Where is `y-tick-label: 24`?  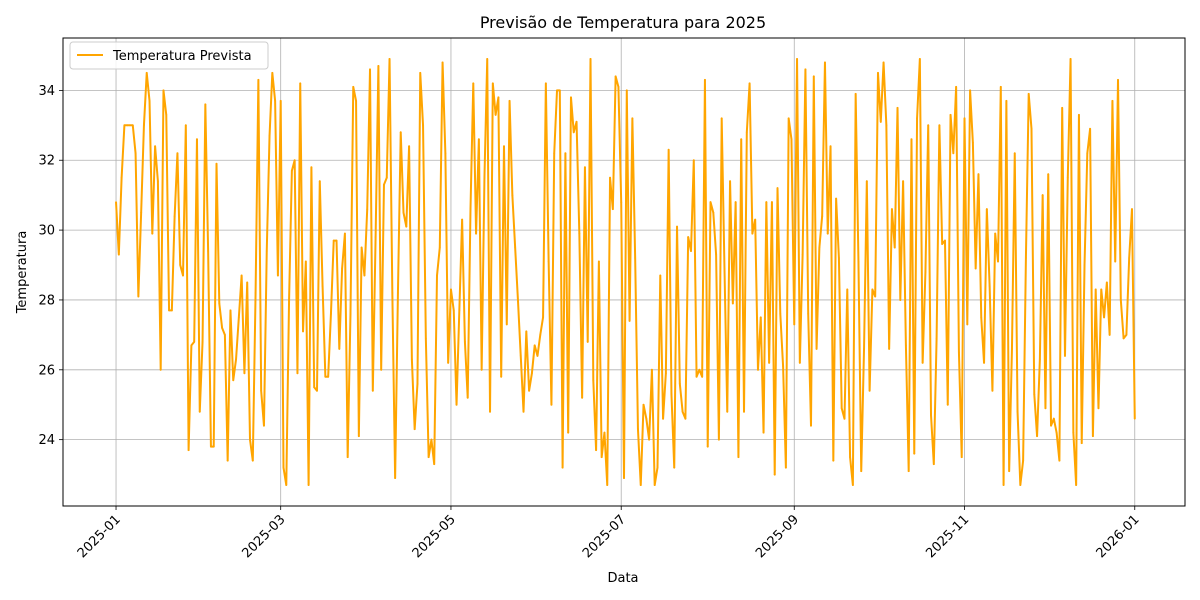 y-tick-label: 24 is located at coordinates (46, 440).